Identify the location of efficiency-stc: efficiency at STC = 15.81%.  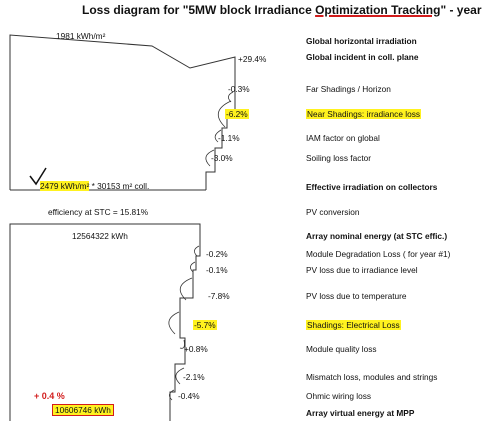
(98, 212).